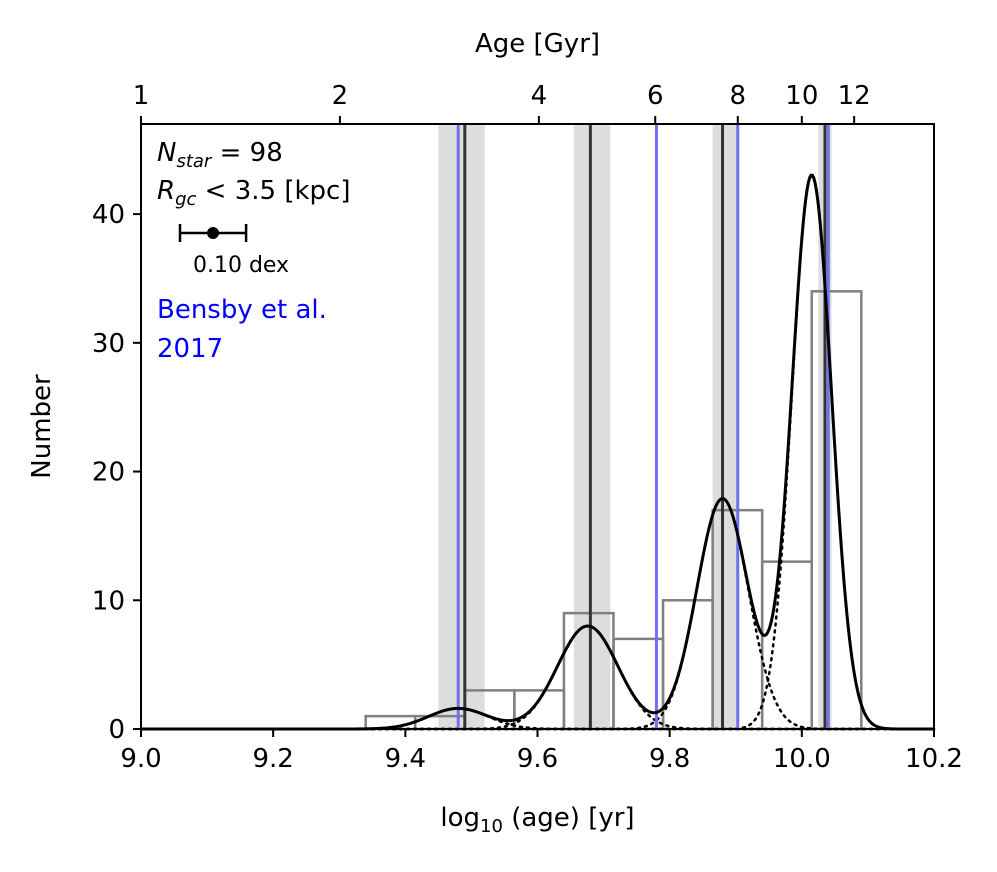 Image resolution: width=997 pixels, height=872 pixels. What do you see at coordinates (802, 759) in the screenshot?
I see `x-tick-label: 10.0` at bounding box center [802, 759].